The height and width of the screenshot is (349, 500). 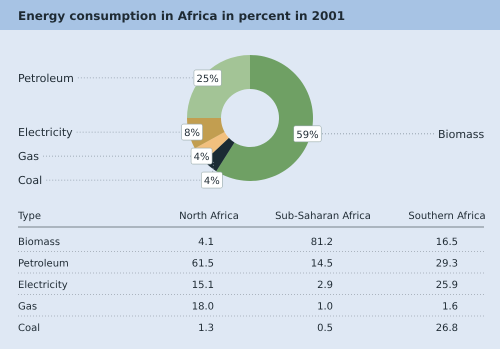 I want to click on data-label: 25.9, so click(x=447, y=285).